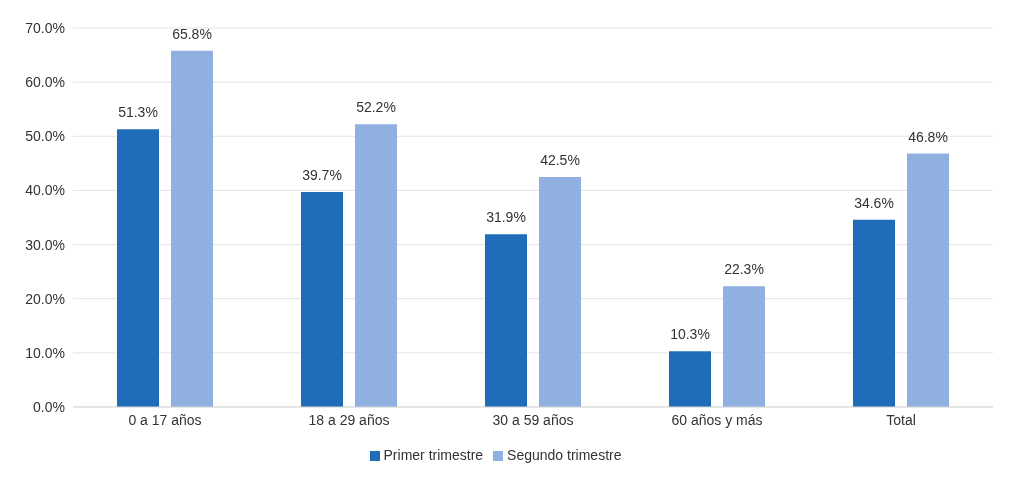 The height and width of the screenshot is (479, 1021). I want to click on y-tick-label: 10.0%, so click(45, 352).